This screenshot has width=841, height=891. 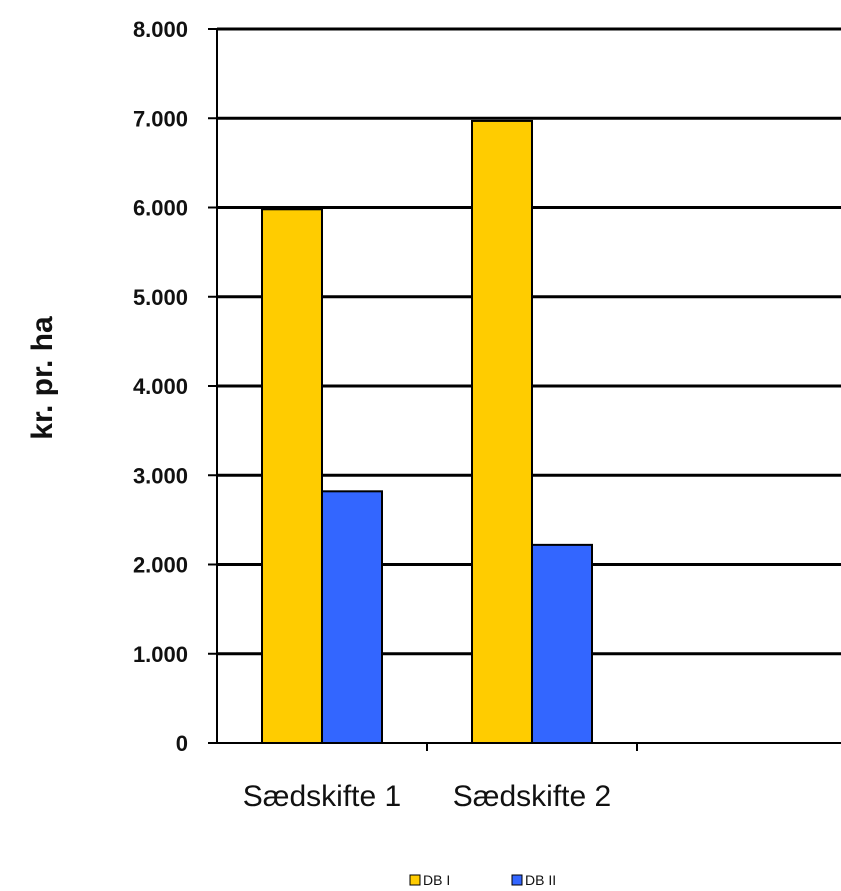 What do you see at coordinates (160, 297) in the screenshot?
I see `y-tick-label: 5.000` at bounding box center [160, 297].